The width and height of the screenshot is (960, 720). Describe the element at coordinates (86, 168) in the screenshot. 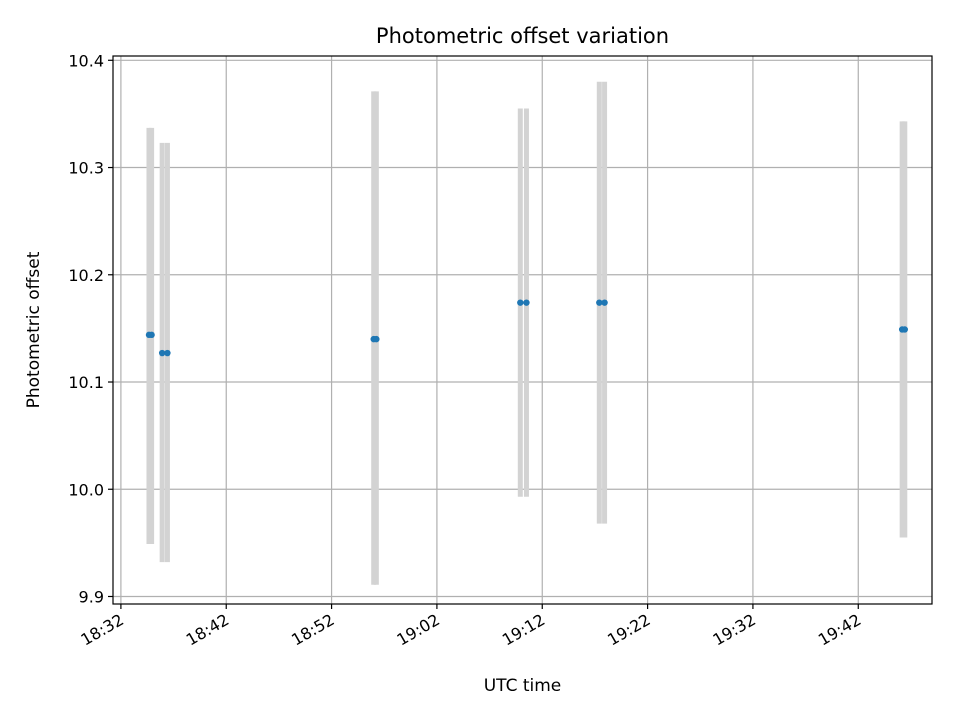

I see `y-tick-label: 10.3` at that location.